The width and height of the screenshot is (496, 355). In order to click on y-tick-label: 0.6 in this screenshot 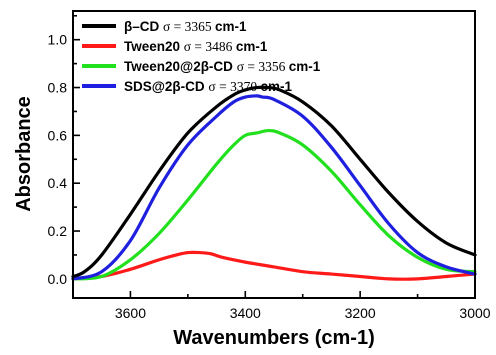, I will do `click(58, 135)`.